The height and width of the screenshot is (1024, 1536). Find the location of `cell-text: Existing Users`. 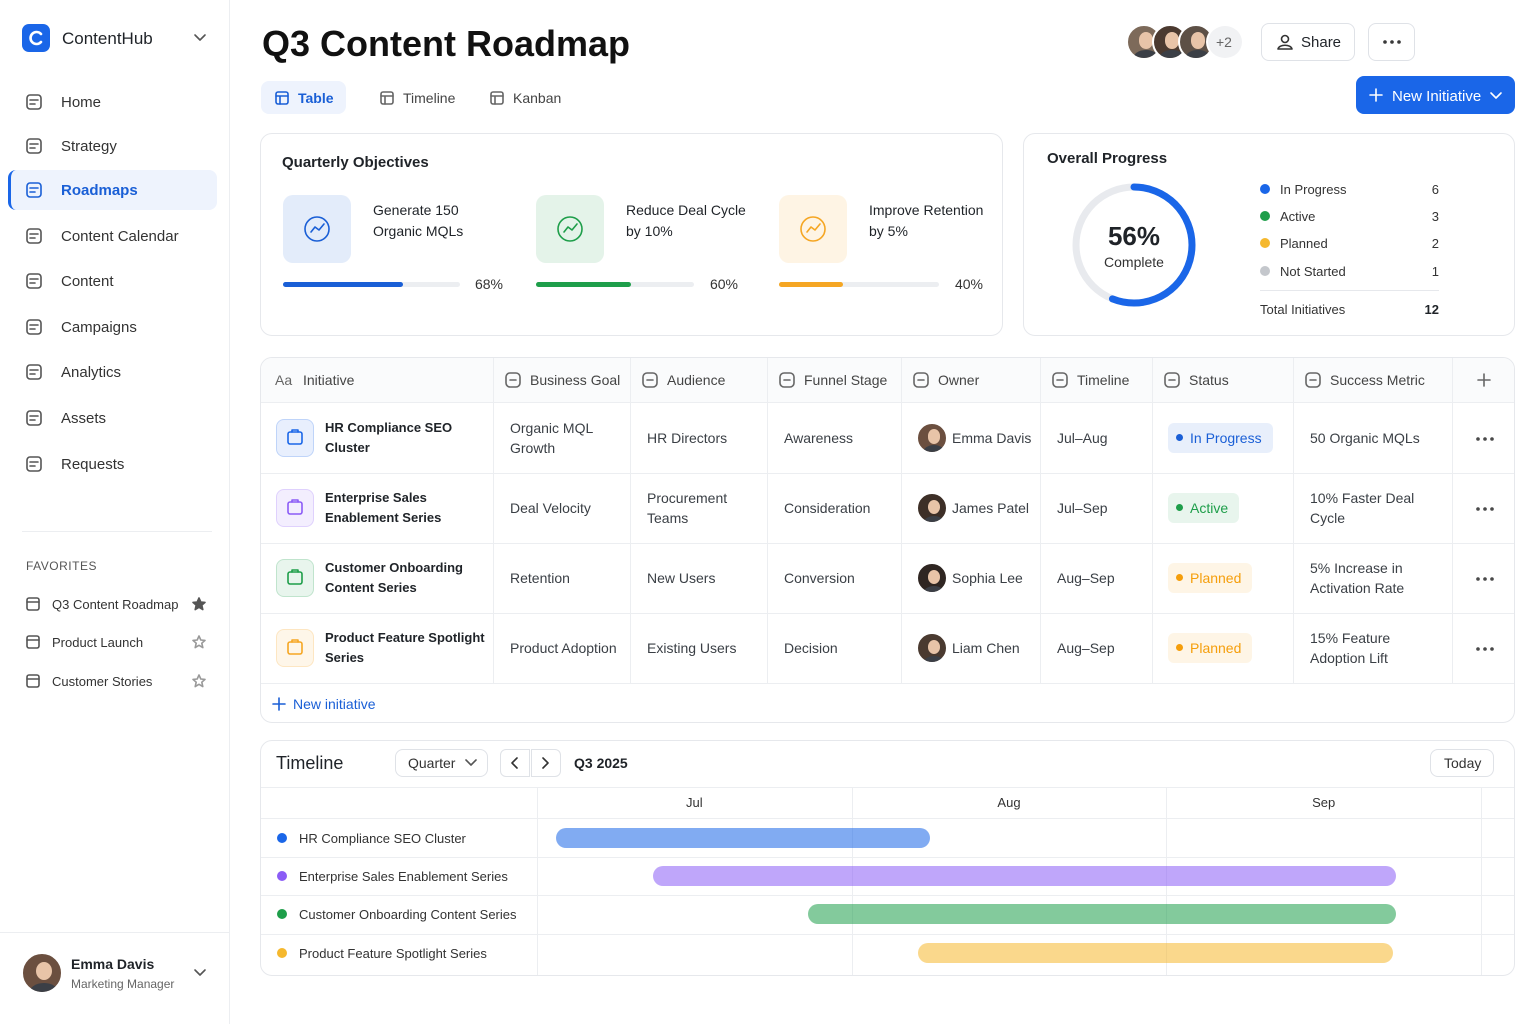

cell-text: Existing Users is located at coordinates (692, 648).